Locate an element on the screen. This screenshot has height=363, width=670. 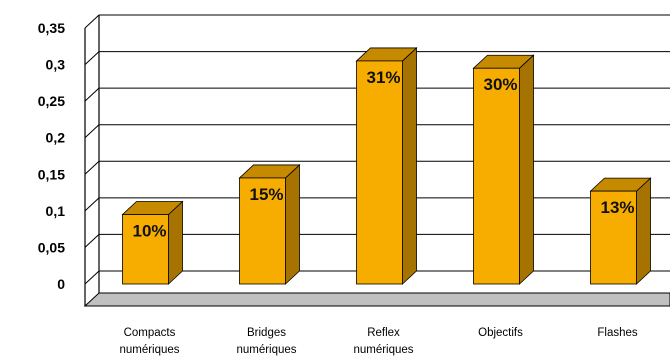
data-label: 30% is located at coordinates (500, 84).